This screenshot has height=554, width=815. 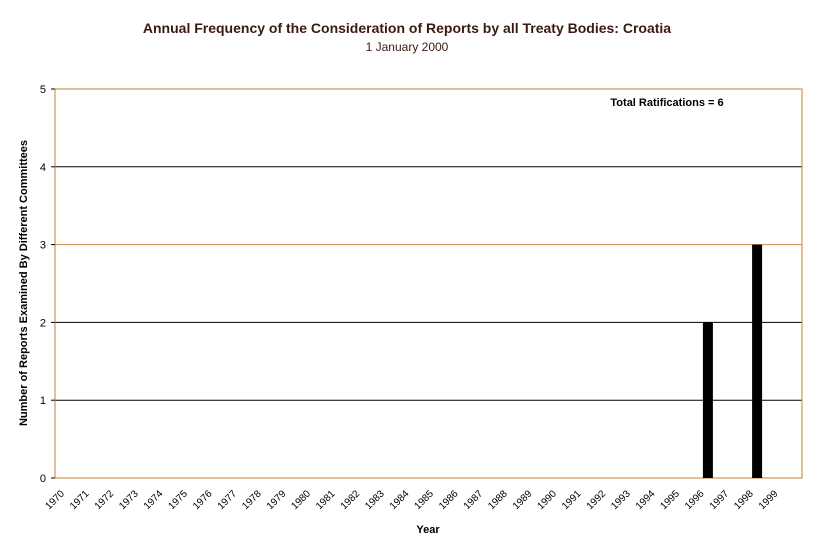 I want to click on bar-1996, so click(x=707, y=400).